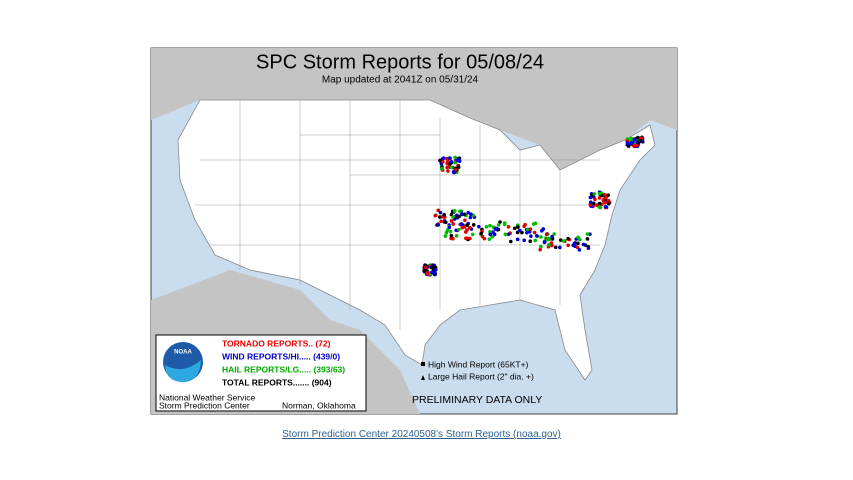 The height and width of the screenshot is (480, 853). What do you see at coordinates (423, 377) in the screenshot?
I see `hail-key-icon` at bounding box center [423, 377].